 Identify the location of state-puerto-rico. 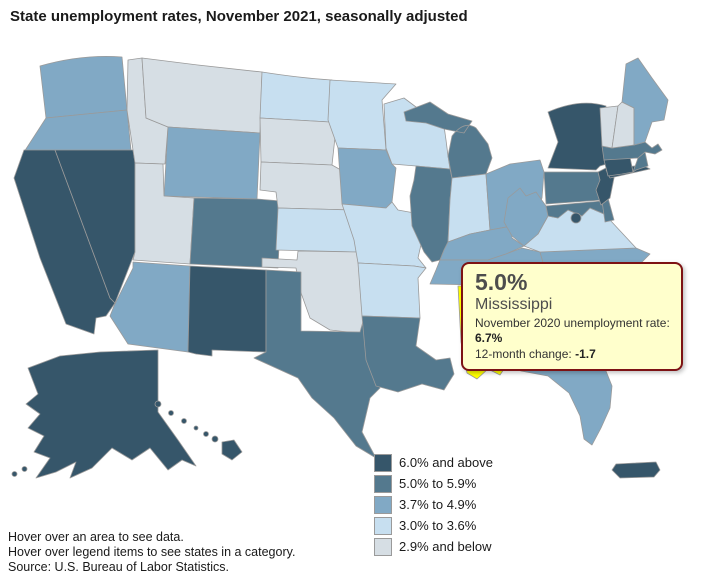
(636, 470).